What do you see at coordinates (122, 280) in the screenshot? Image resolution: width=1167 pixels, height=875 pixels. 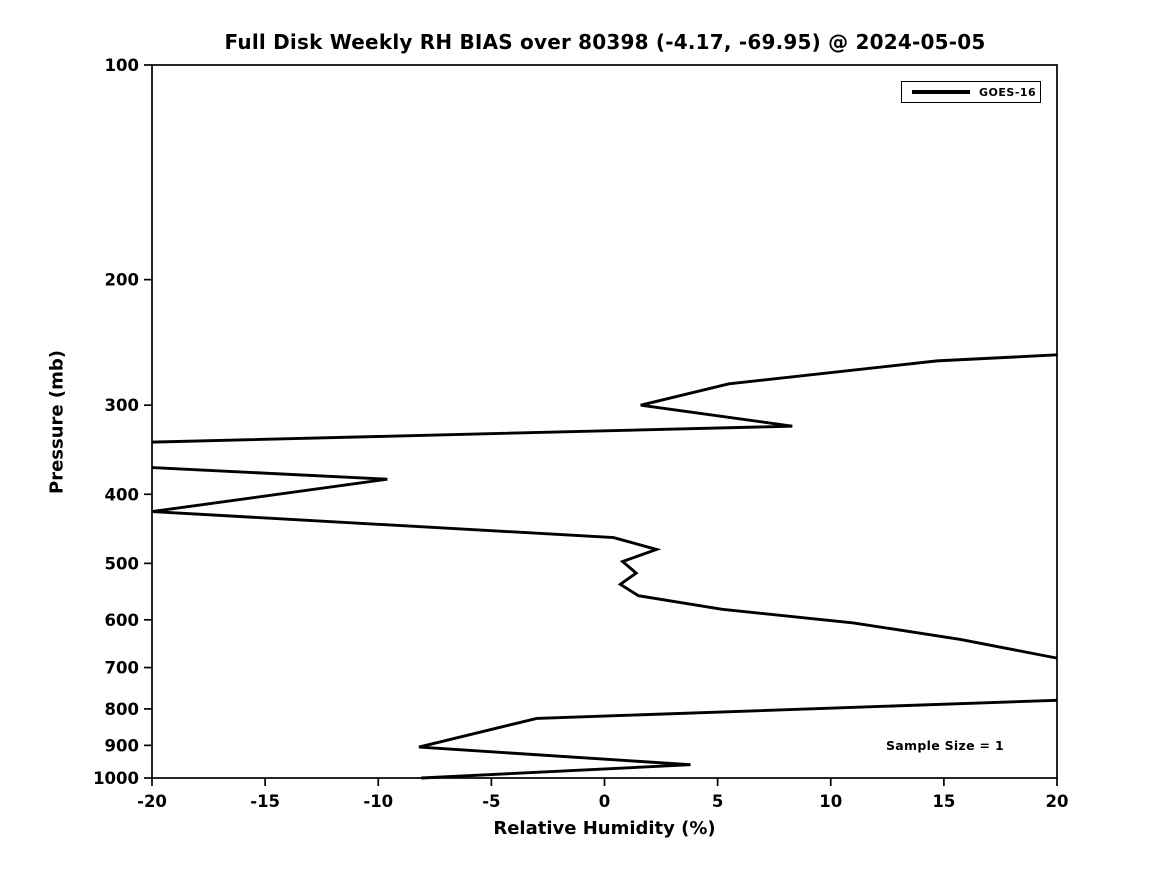 I see `y-tick-label: 200` at bounding box center [122, 280].